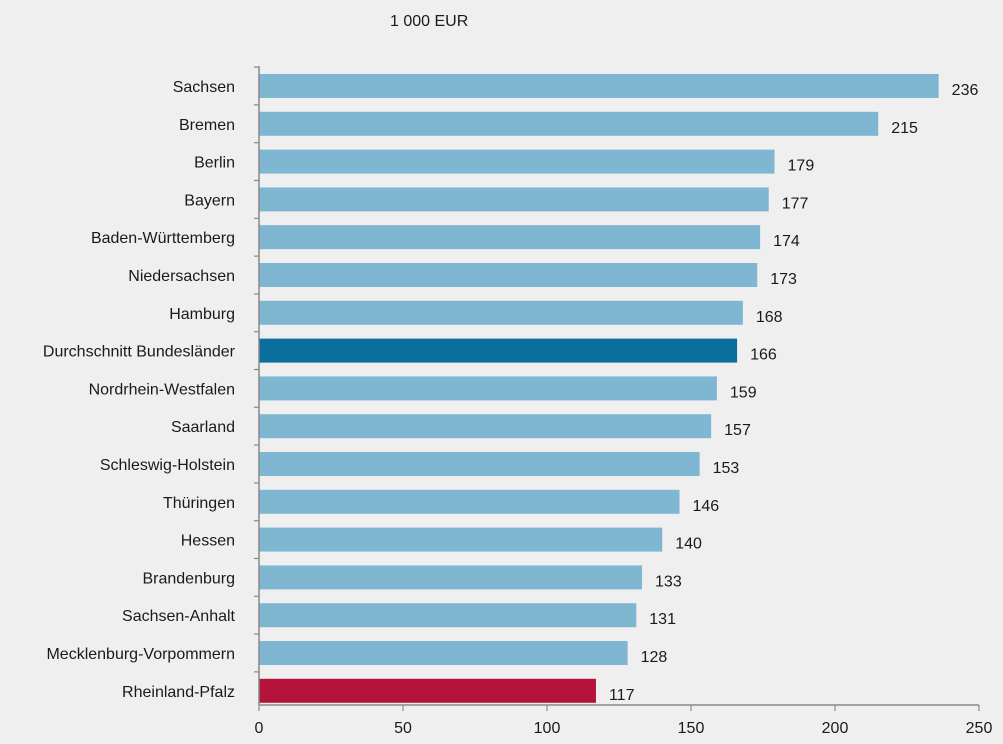  What do you see at coordinates (783, 279) in the screenshot?
I see `value-label: 173` at bounding box center [783, 279].